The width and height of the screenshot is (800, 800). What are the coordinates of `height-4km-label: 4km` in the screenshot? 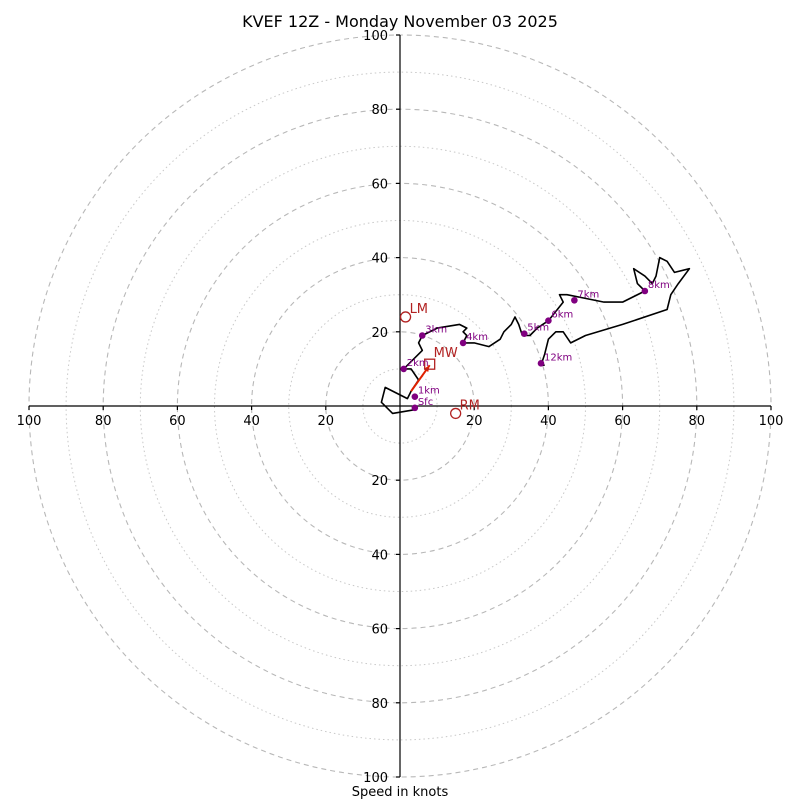 It's located at (477, 337).